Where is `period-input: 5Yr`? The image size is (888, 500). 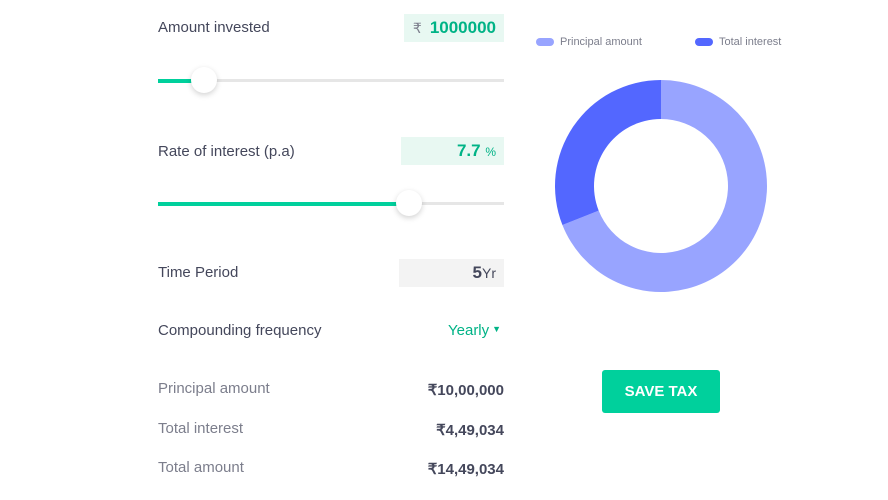
period-input: 5Yr is located at coordinates (451, 273).